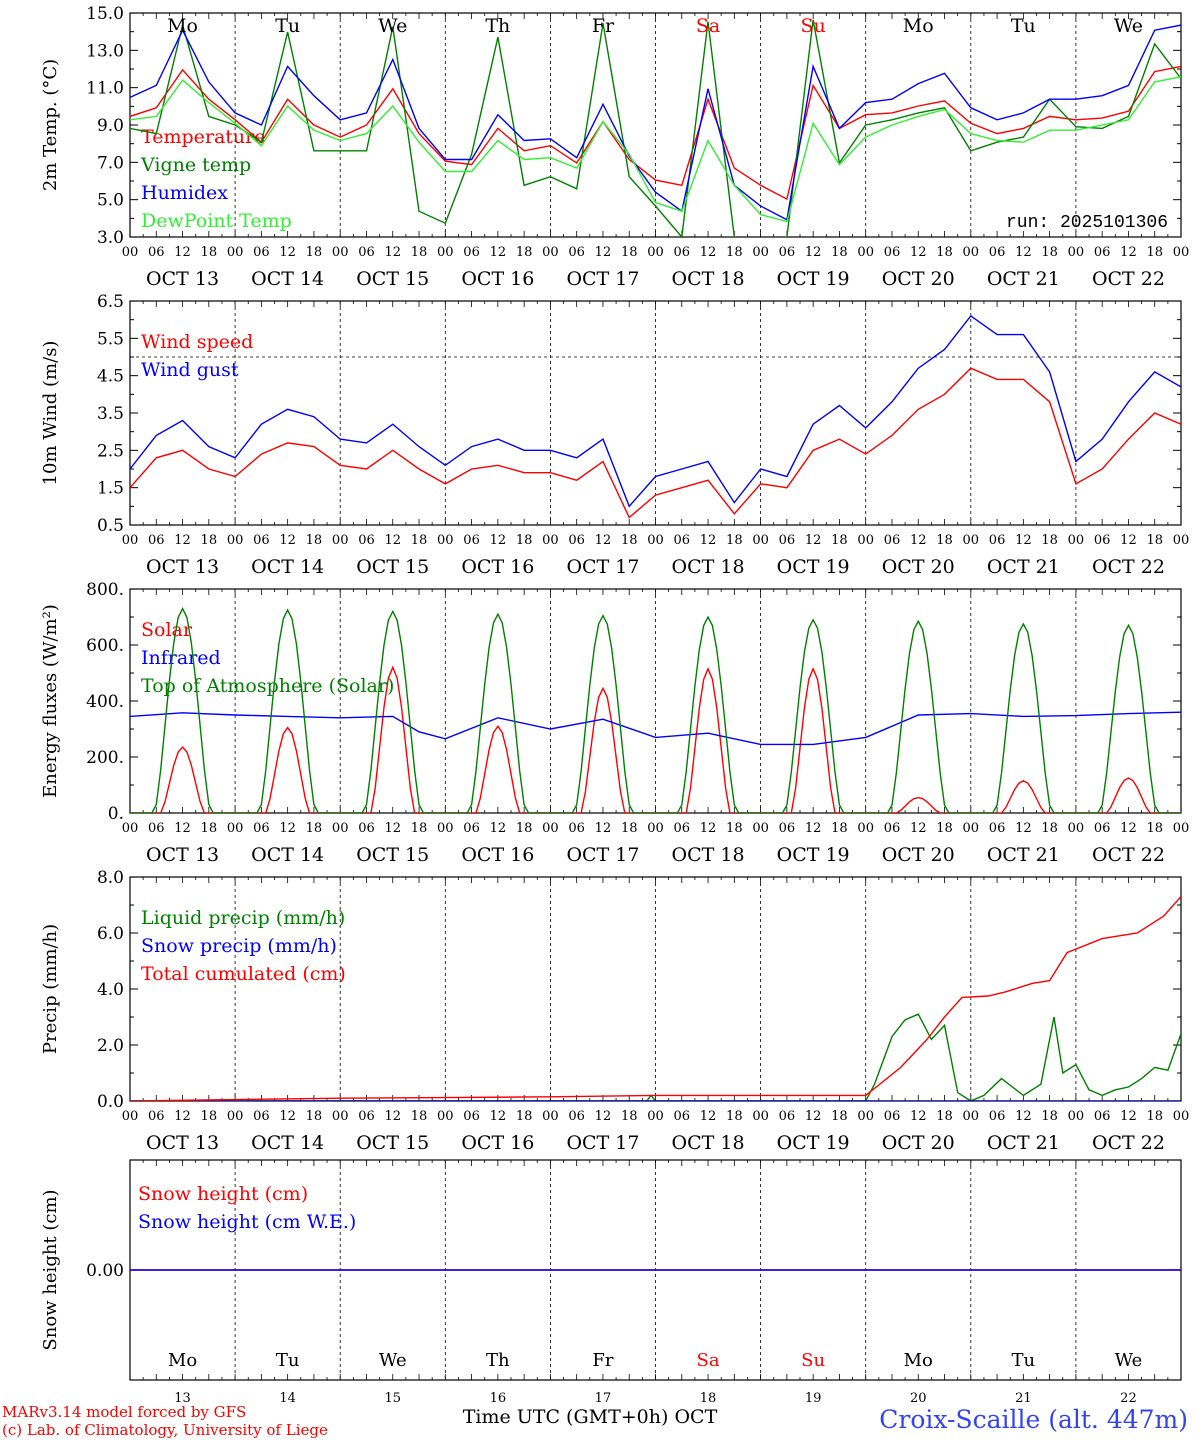 This screenshot has height=1440, width=1194. Describe the element at coordinates (110, 489) in the screenshot. I see `y-tick-label: 1.5` at that location.